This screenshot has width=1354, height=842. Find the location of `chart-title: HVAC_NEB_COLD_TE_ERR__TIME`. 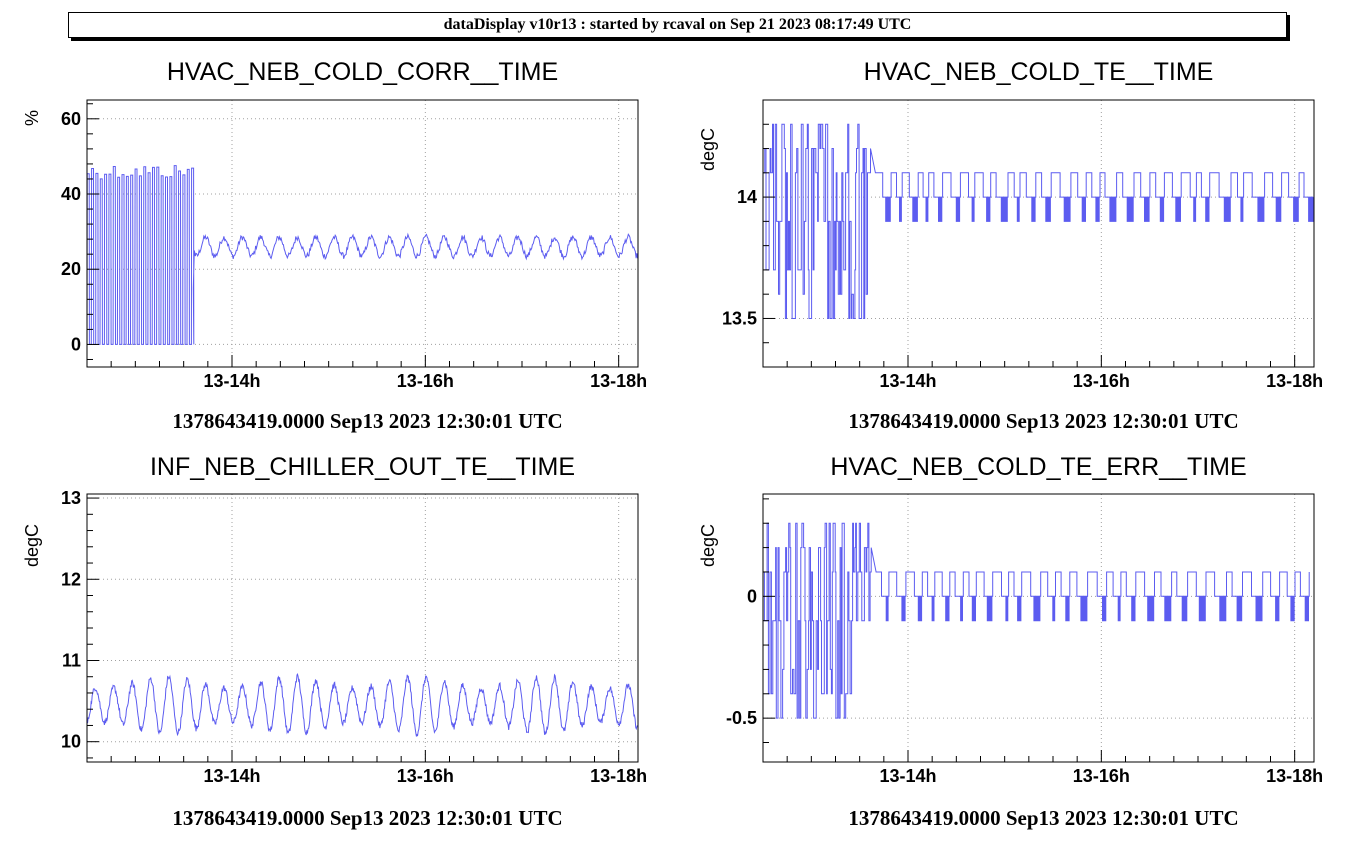

chart-title: HVAC_NEB_COLD_TE_ERR__TIME is located at coordinates (1038, 467).